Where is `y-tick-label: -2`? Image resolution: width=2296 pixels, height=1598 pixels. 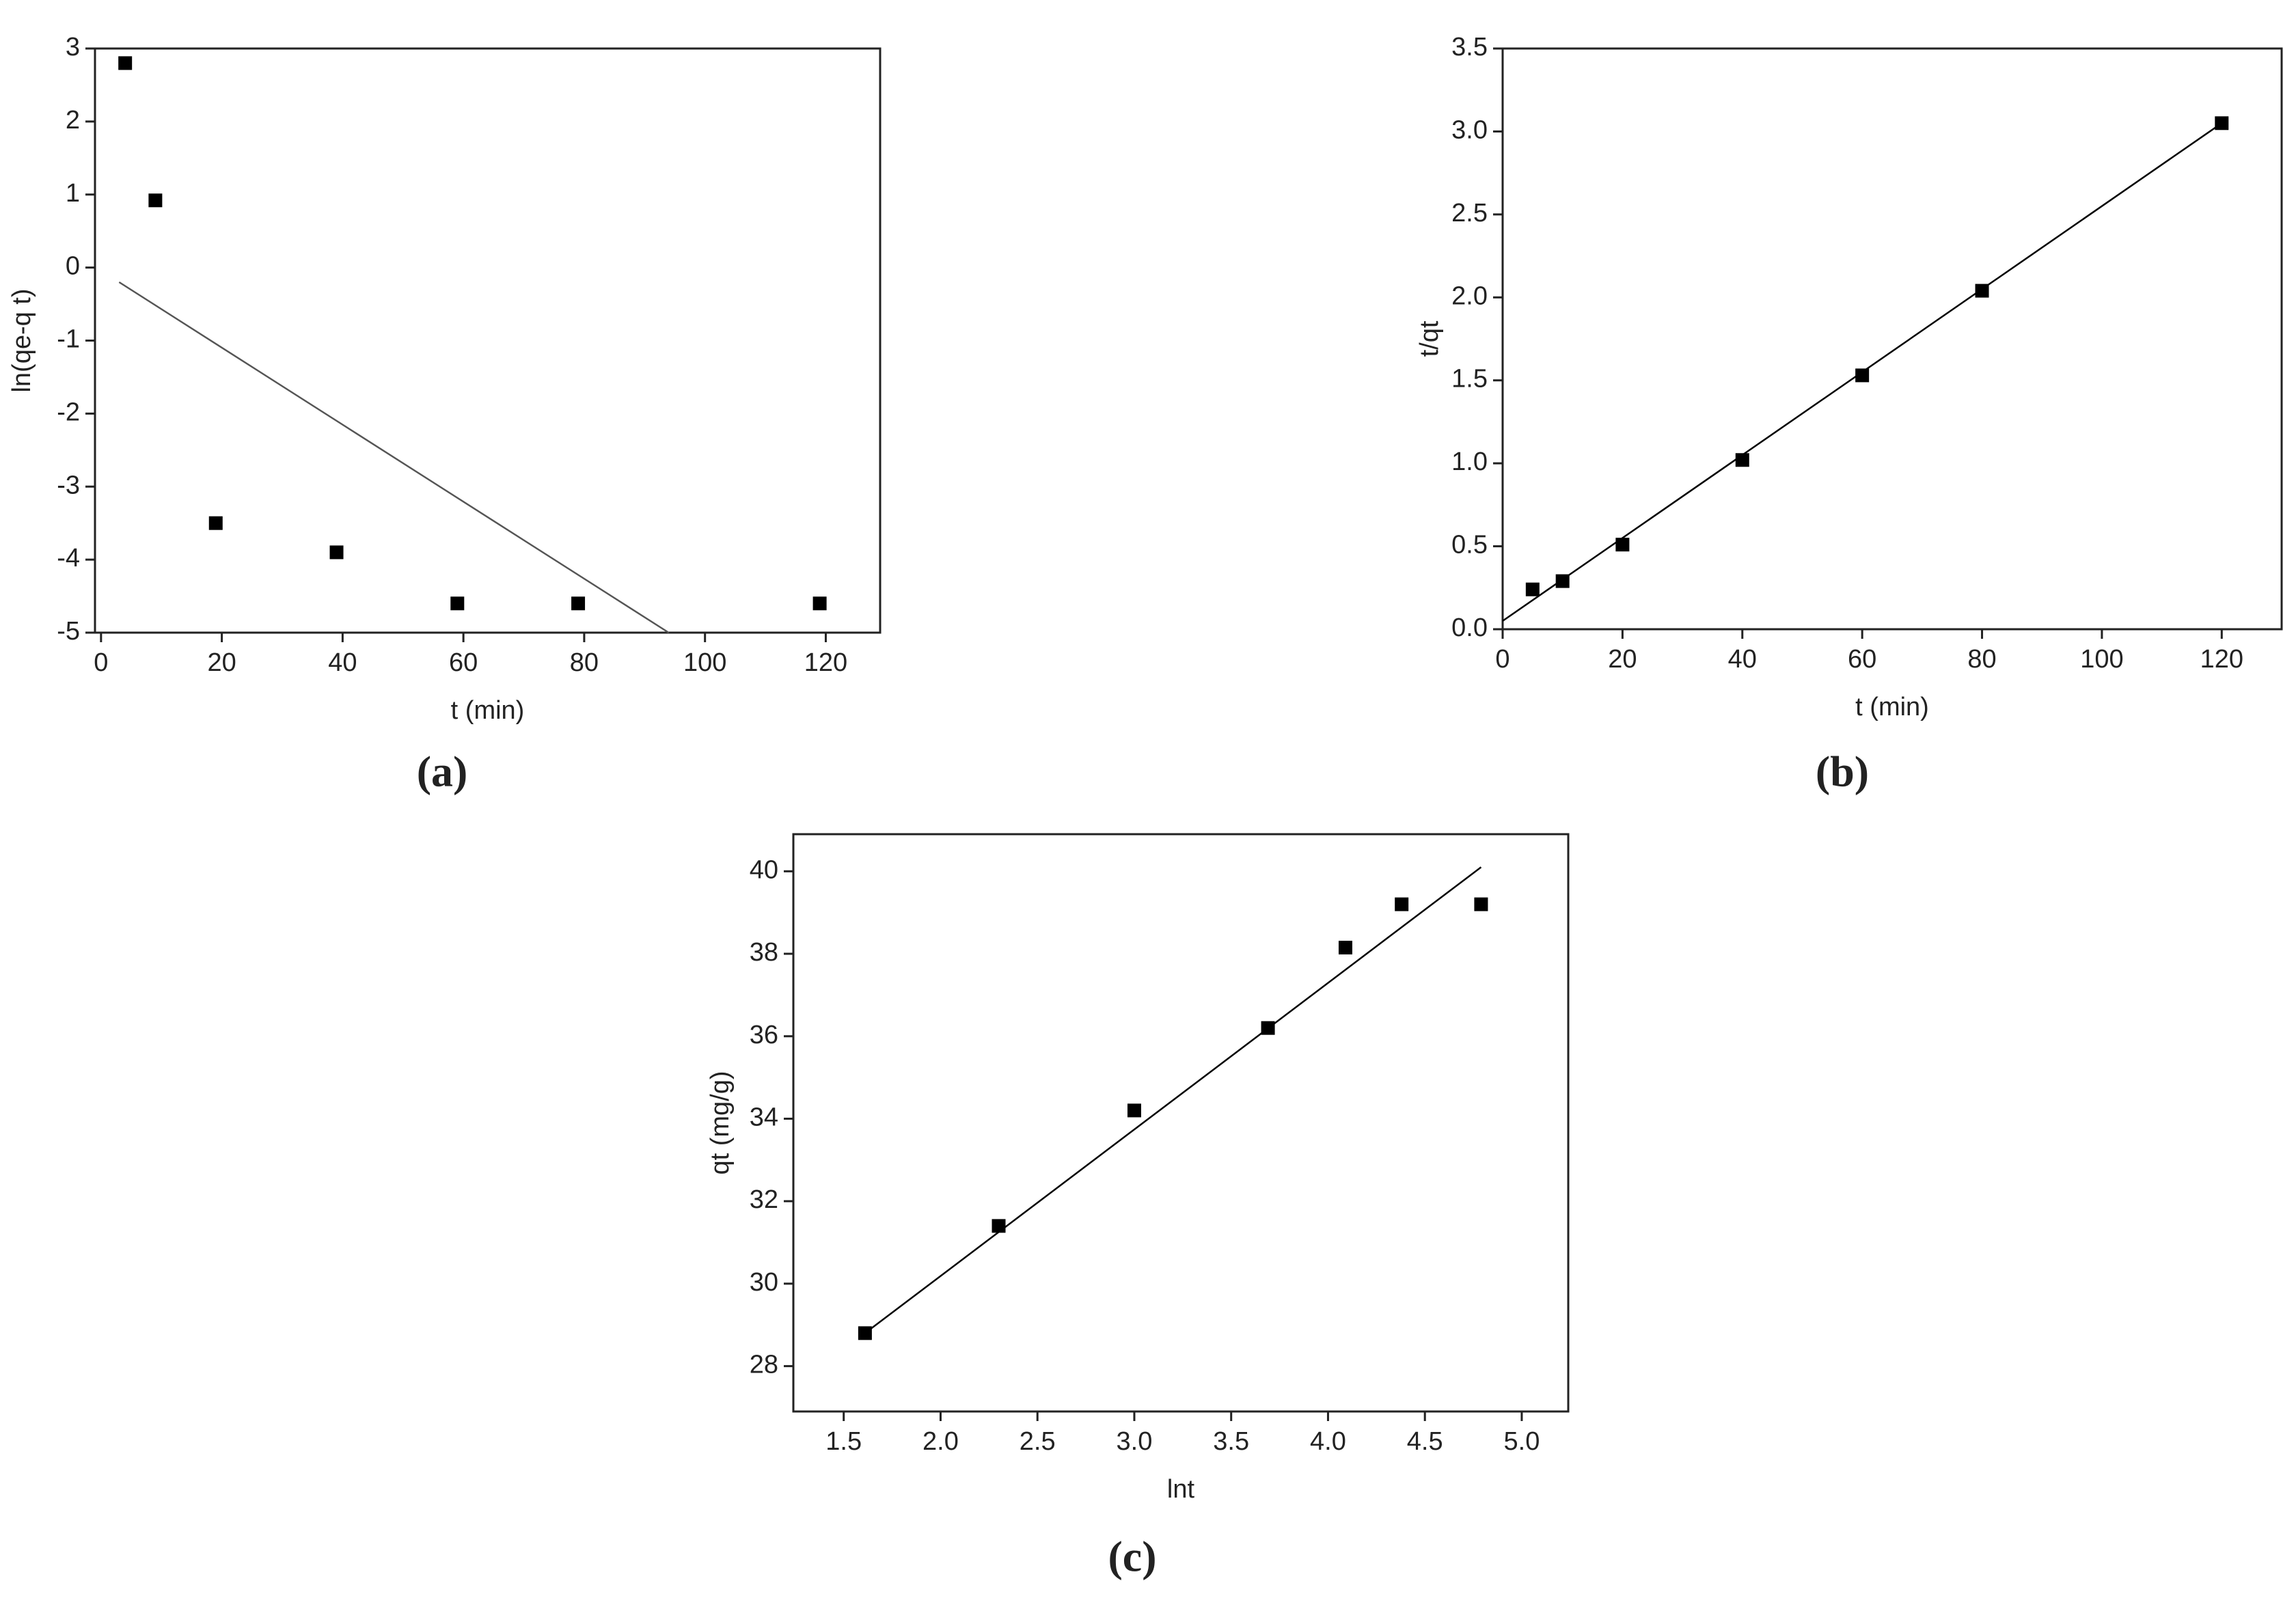 y-tick-label: -2 is located at coordinates (68, 412).